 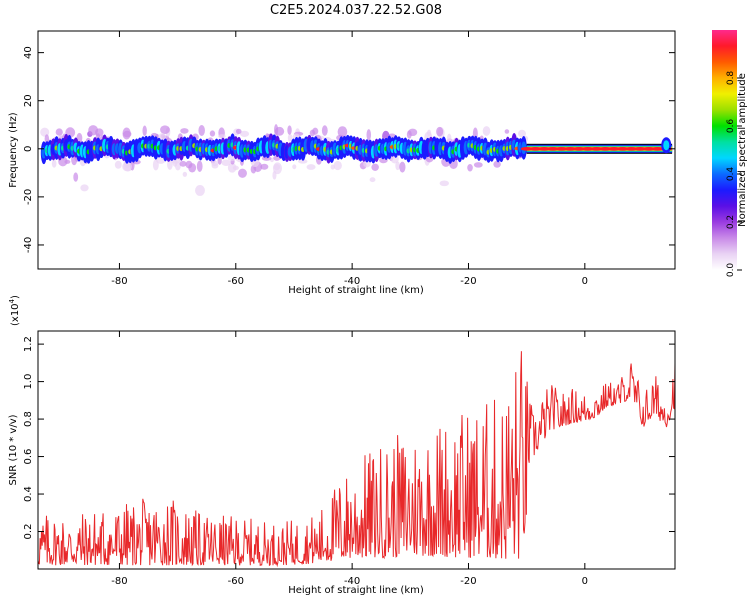 I want to click on snr-y-tick-label: 0.8, so click(x=28, y=419).